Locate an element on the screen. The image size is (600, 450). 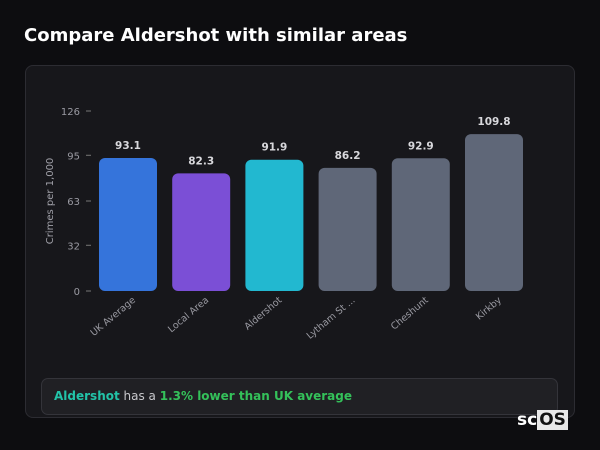
watermark-logo: sc OS is located at coordinates (542, 420).